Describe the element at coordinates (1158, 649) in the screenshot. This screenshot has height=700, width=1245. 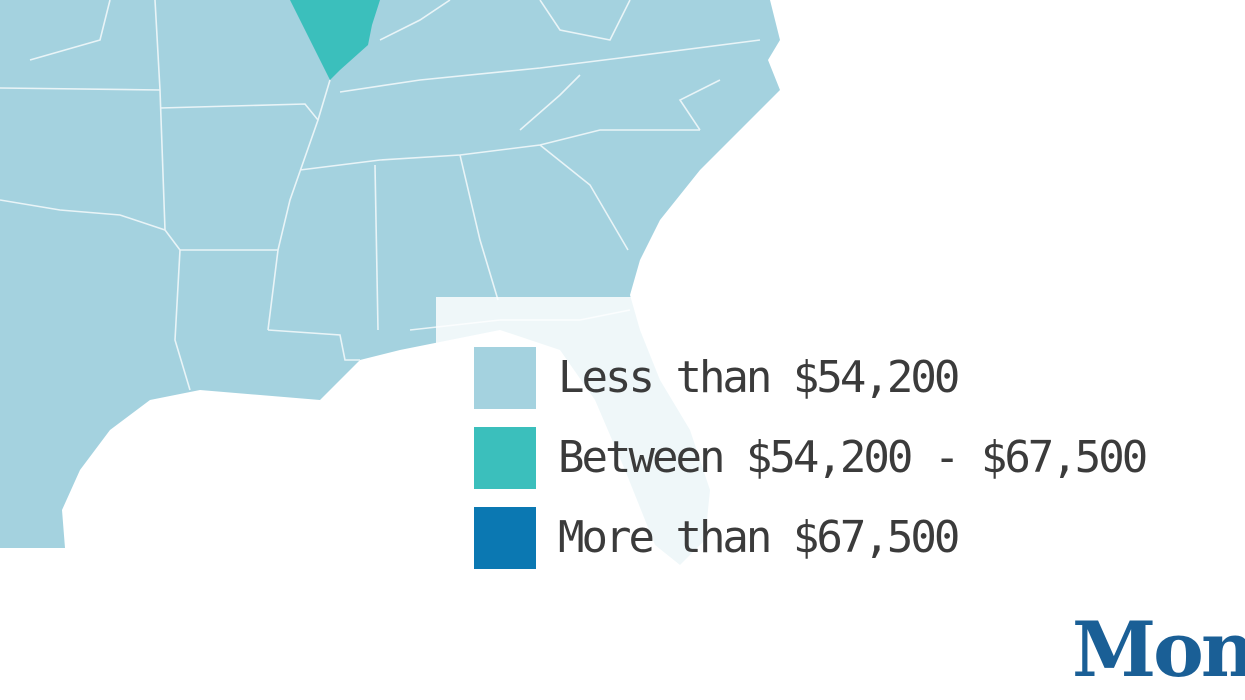
I see `brand-logo: Mone` at that location.